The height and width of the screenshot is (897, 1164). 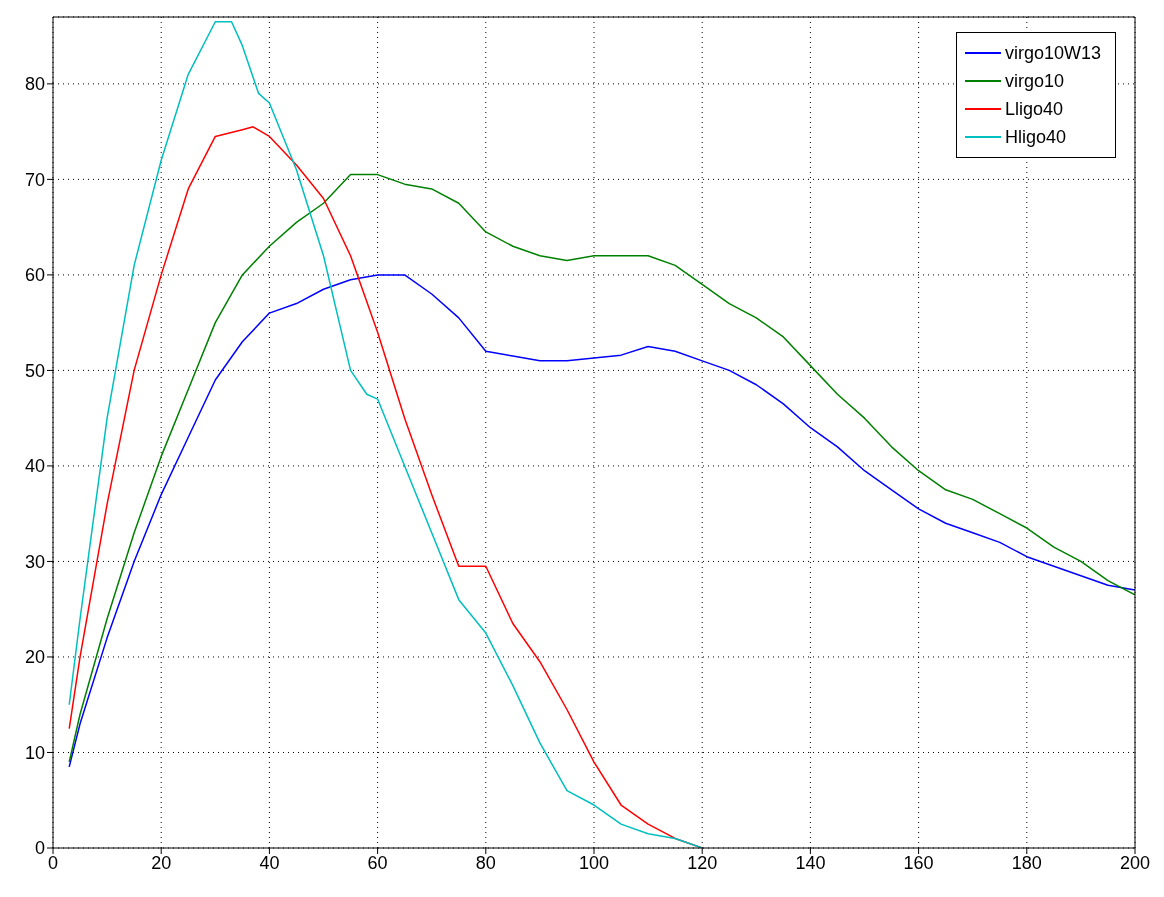 I want to click on x-tick-label: 20, so click(x=161, y=862).